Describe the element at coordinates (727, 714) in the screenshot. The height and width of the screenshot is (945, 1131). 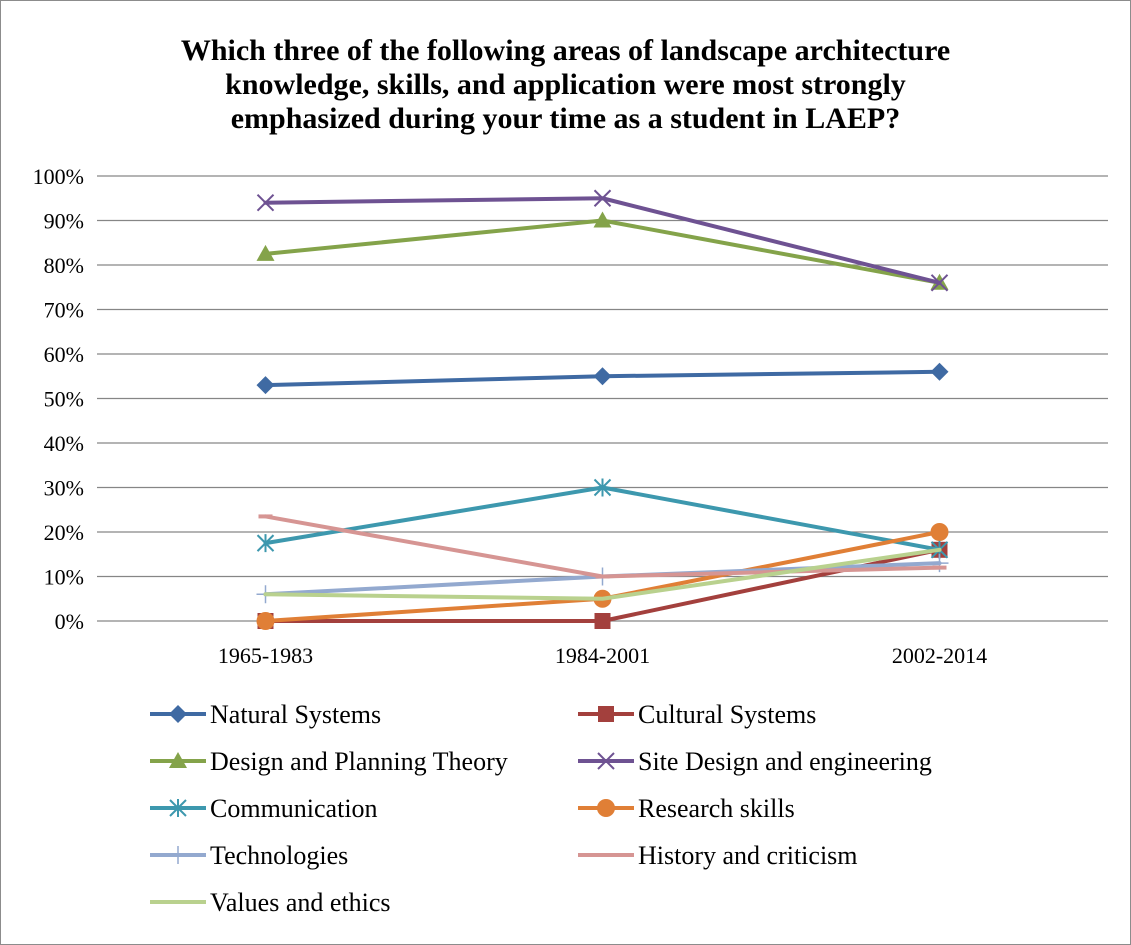
I see `legend-label-cultural-systems: Cultural Systems` at that location.